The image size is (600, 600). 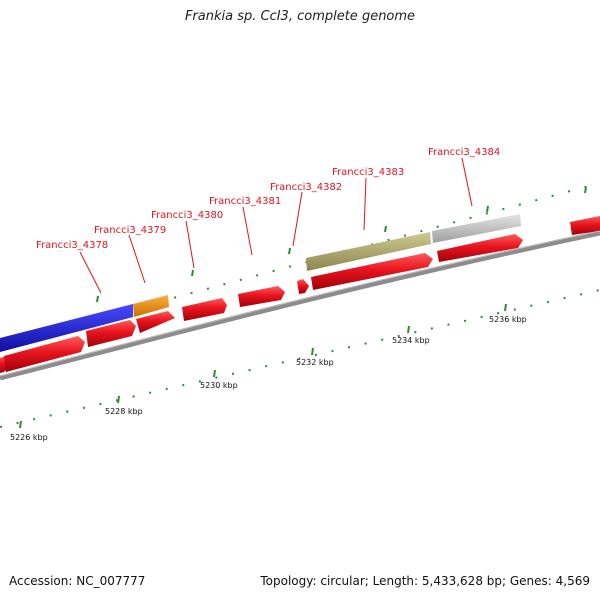 I want to click on label-leaders, so click(x=276, y=225).